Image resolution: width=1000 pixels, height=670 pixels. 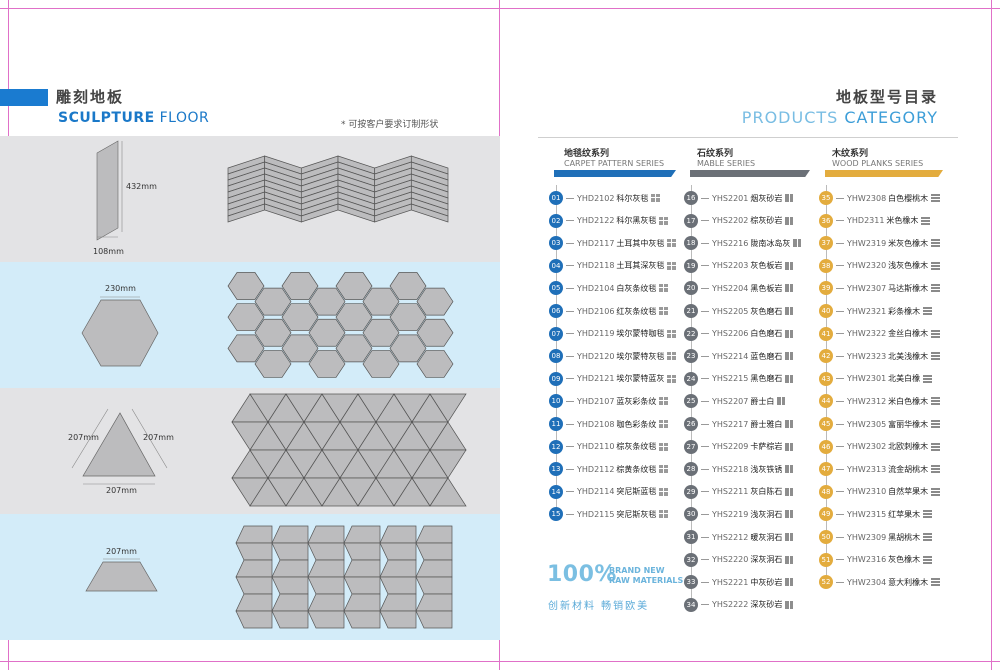 I want to click on product-item: 42 YHW2323 北美浅橡木, so click(x=880, y=356).